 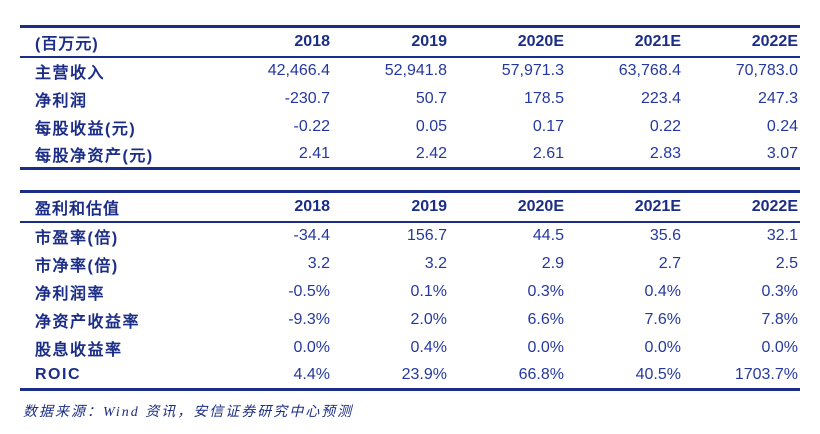 What do you see at coordinates (70, 294) in the screenshot?
I see `row-label: 净利润率` at bounding box center [70, 294].